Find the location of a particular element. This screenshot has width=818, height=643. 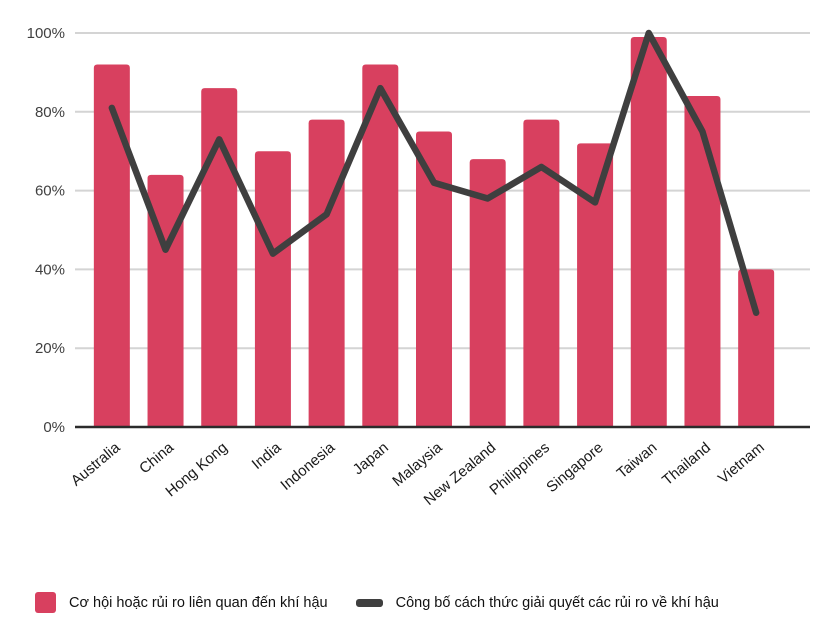

y-axis-tick-20: 20% is located at coordinates (50, 348).